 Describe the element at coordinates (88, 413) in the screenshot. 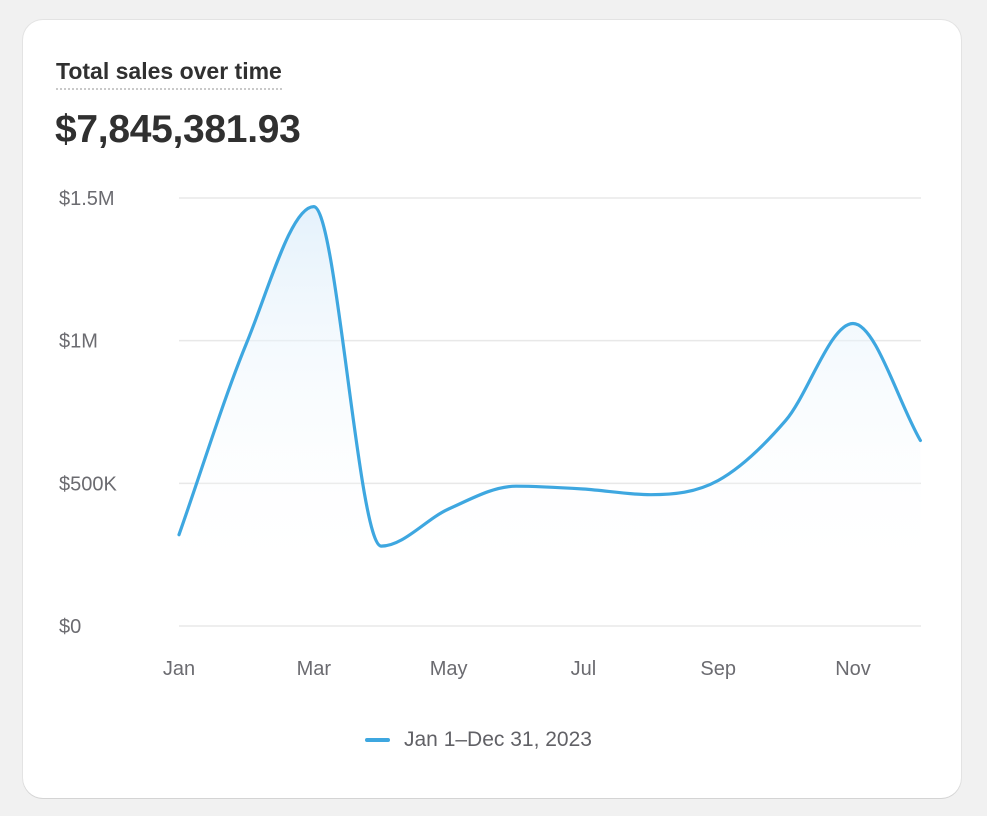

I see `y-axis-ticks: $0 $500K $1M $1.5M` at that location.